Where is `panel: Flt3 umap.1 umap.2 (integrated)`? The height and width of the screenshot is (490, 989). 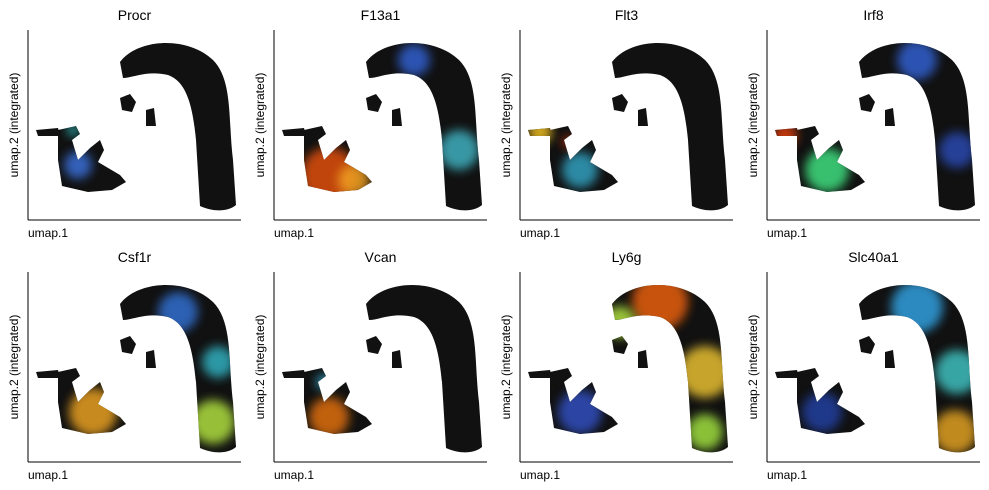 panel: Flt3 umap.1 umap.2 (integrated) is located at coordinates (616, 123).